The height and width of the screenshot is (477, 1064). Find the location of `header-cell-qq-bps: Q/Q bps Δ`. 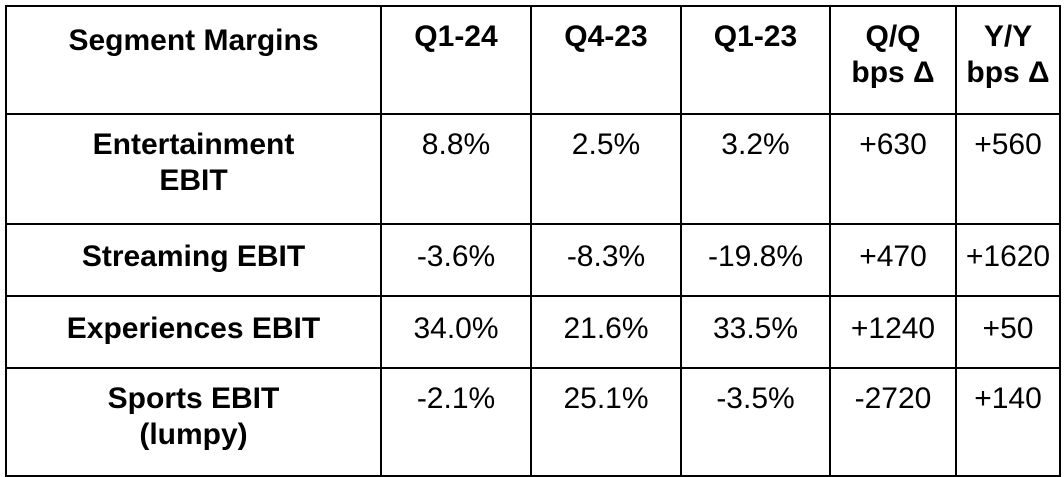

header-cell-qq-bps: Q/Q bps Δ is located at coordinates (893, 60).